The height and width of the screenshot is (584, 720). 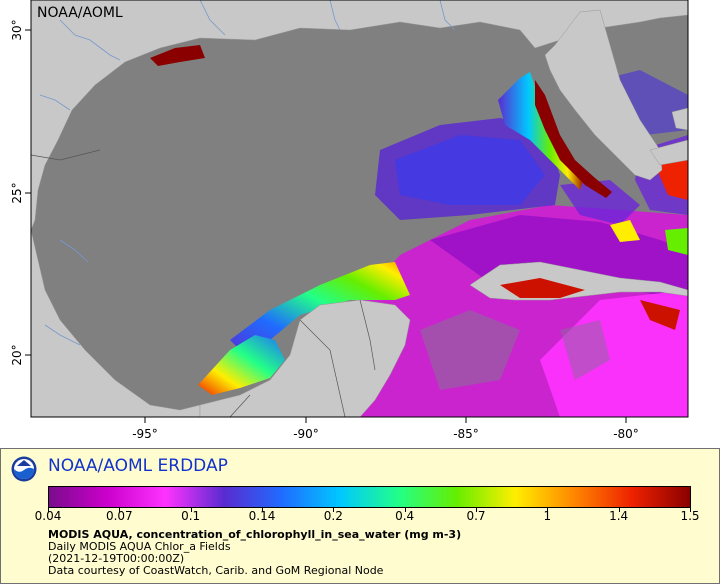 I want to click on cuba-north-patch, so click(x=625, y=231).